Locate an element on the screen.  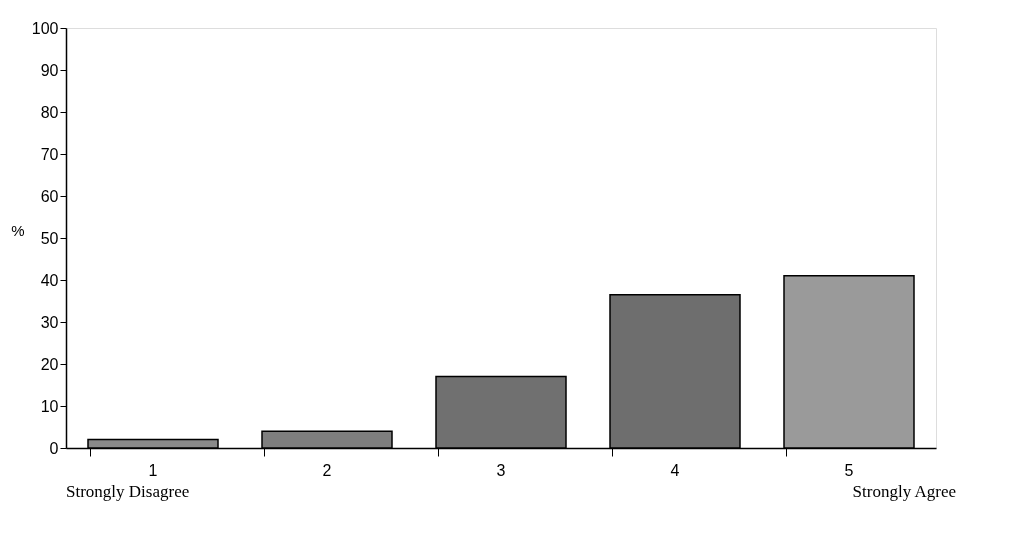
x-tick-label: 1 is located at coordinates (153, 470).